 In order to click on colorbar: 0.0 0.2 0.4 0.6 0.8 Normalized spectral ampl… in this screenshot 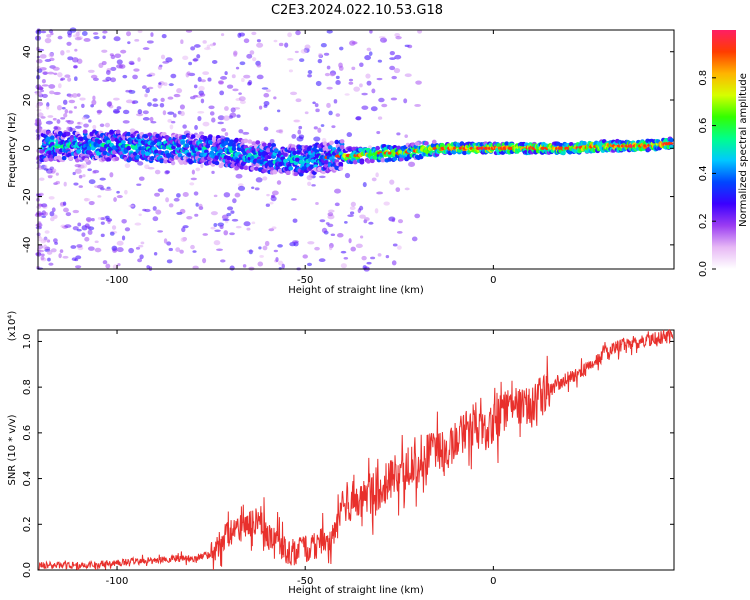, I will do `click(723, 153)`.